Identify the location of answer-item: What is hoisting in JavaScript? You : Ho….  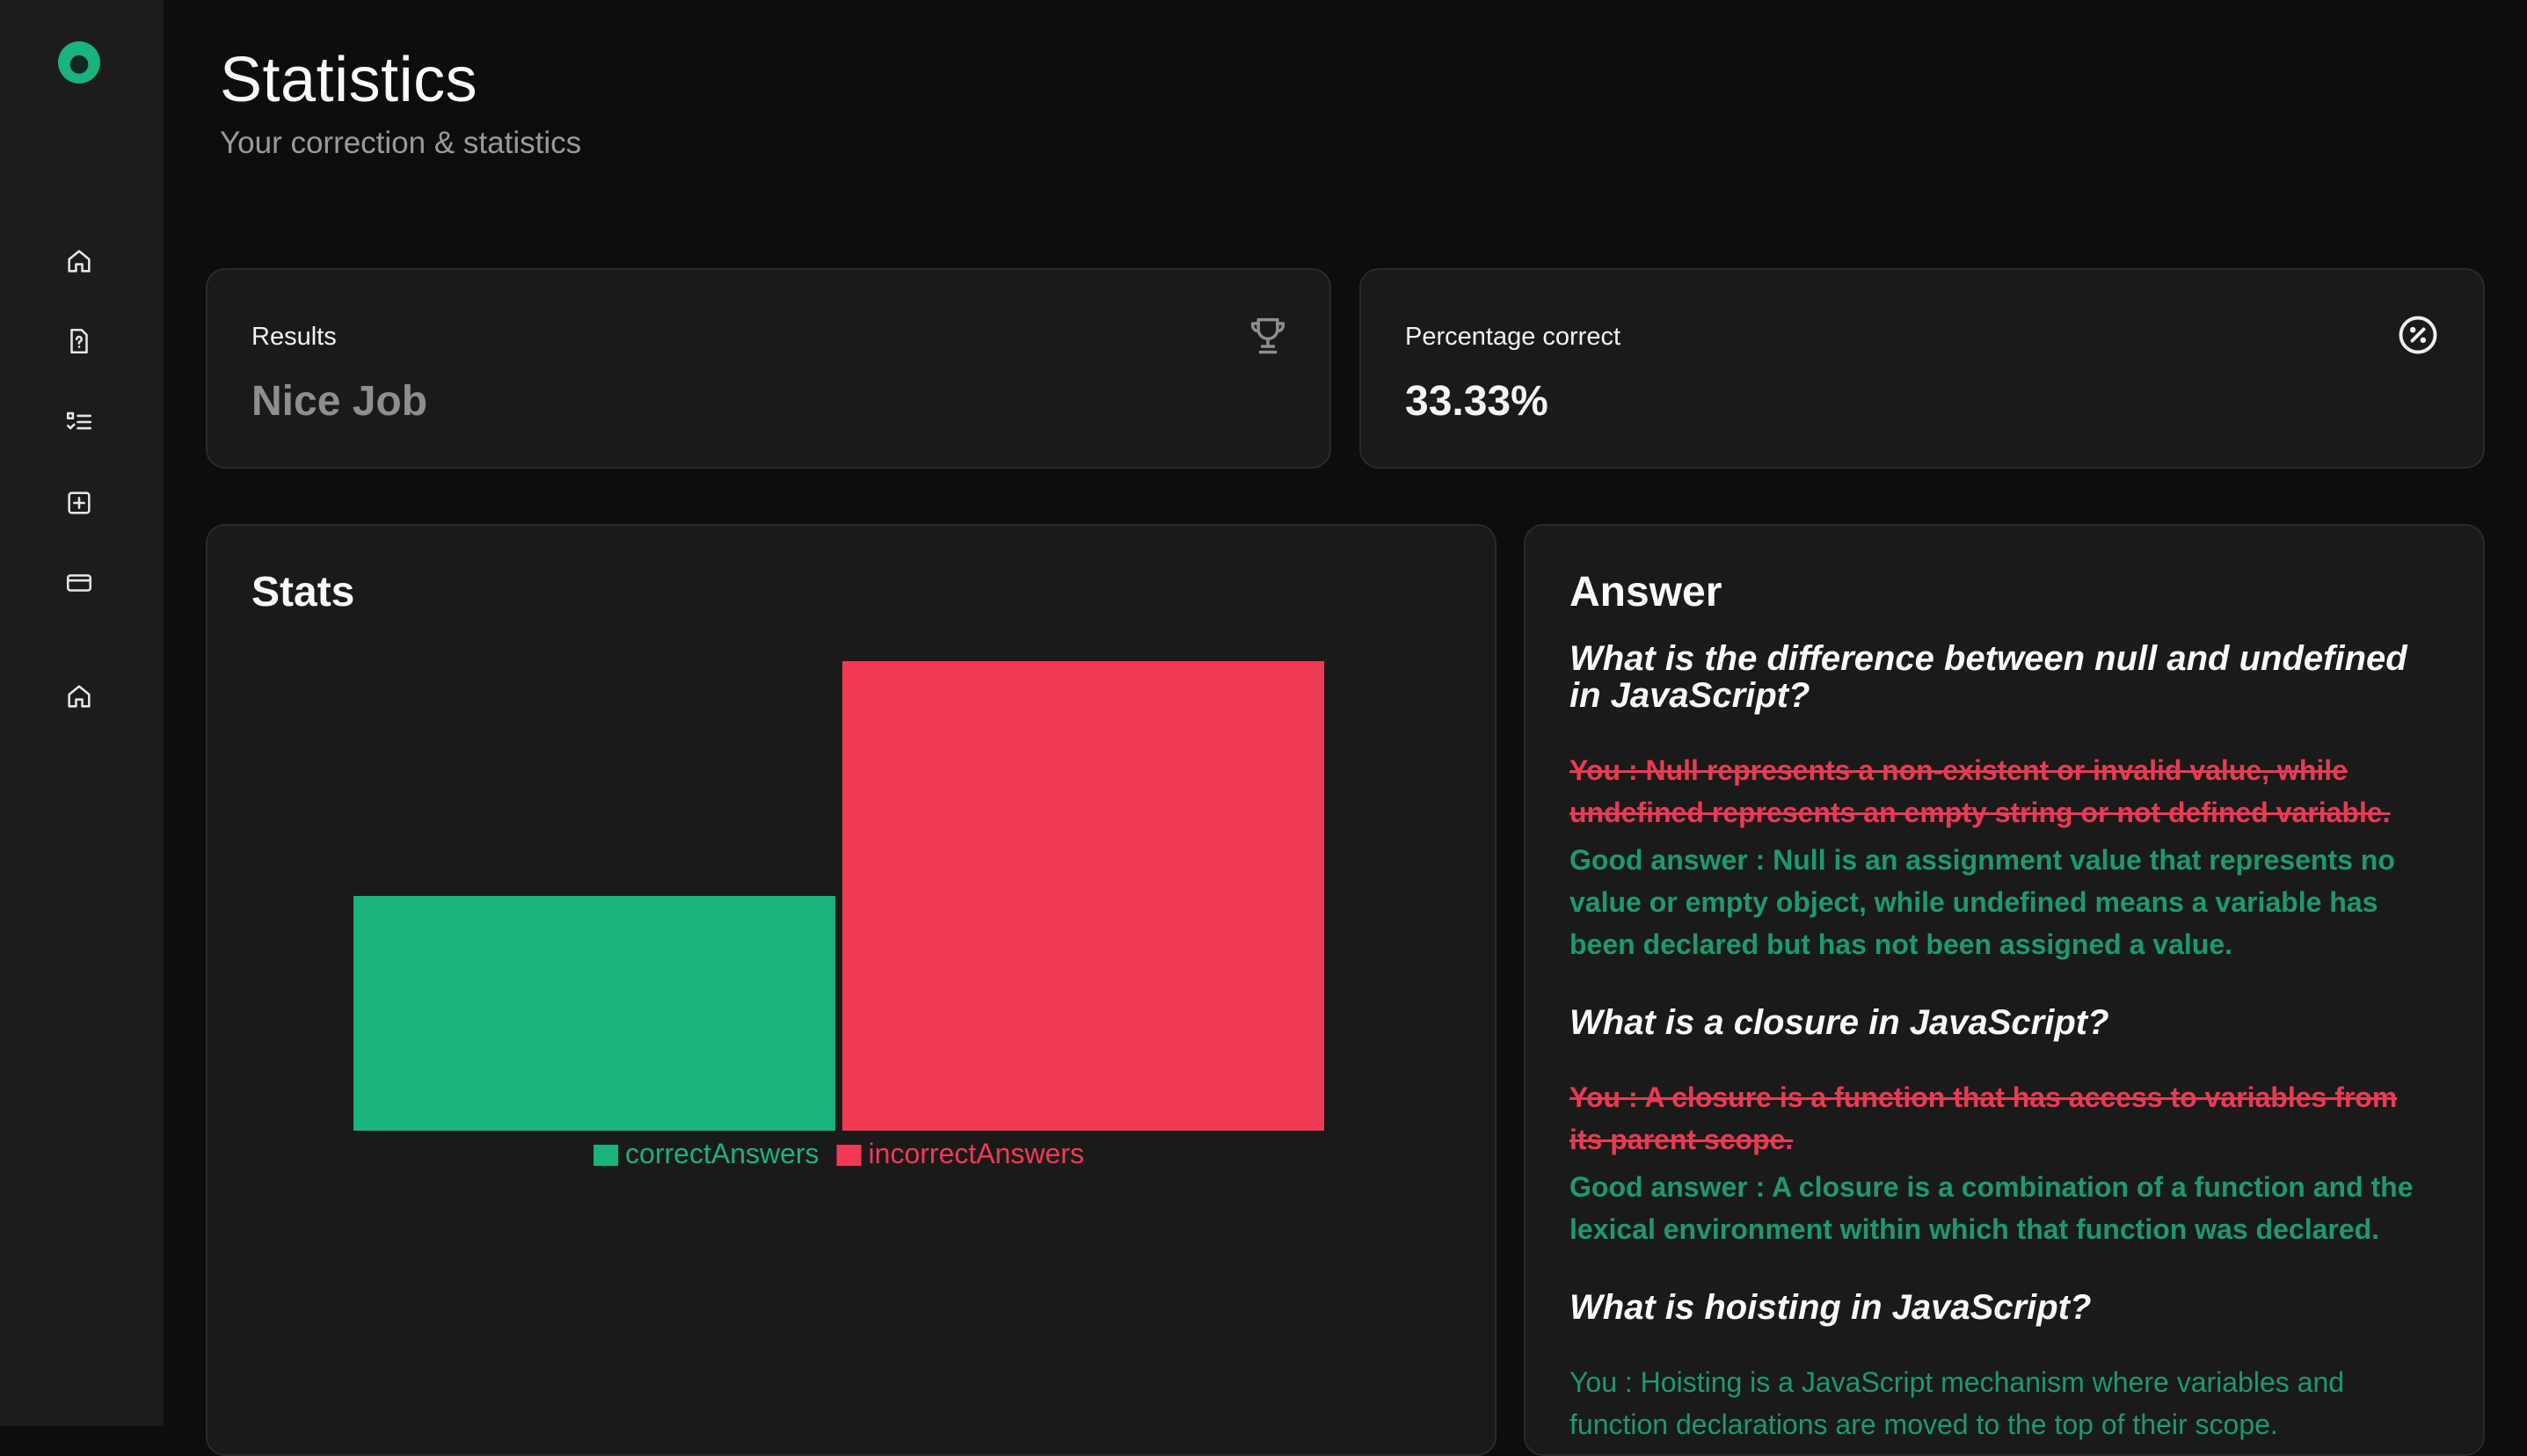
(2000, 1367).